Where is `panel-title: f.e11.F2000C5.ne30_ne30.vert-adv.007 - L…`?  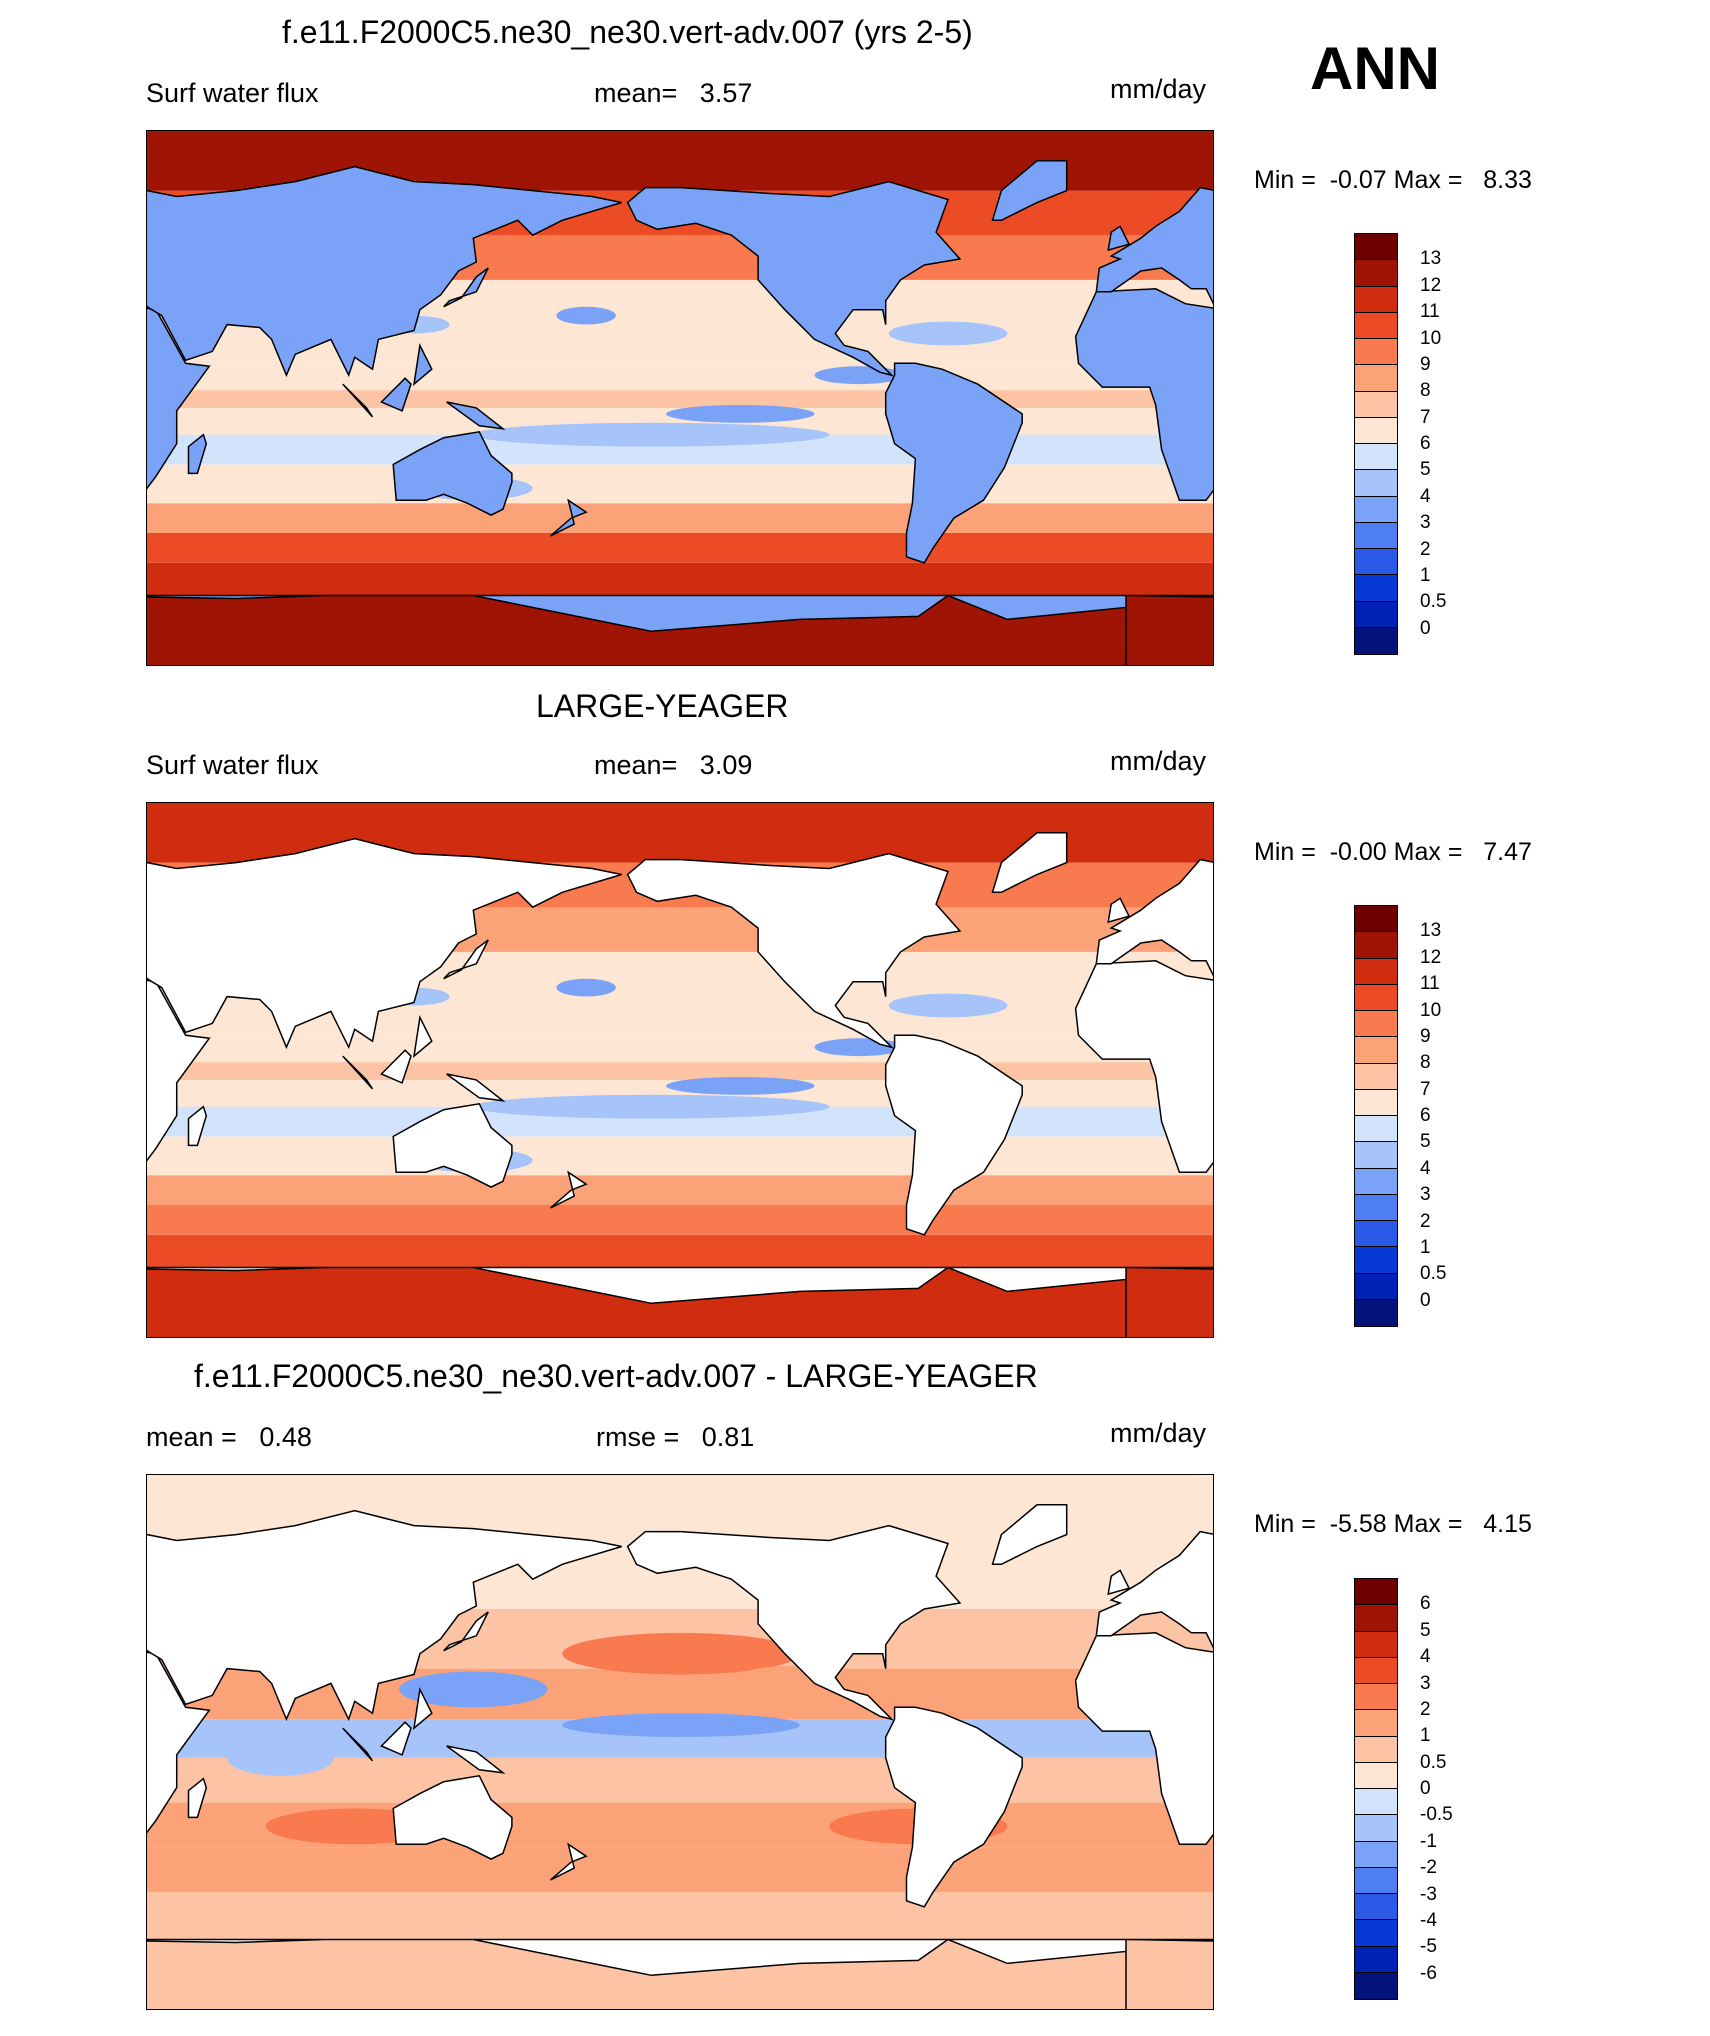 panel-title: f.e11.F2000C5.ne30_ne30.vert-adv.007 - L… is located at coordinates (616, 1376).